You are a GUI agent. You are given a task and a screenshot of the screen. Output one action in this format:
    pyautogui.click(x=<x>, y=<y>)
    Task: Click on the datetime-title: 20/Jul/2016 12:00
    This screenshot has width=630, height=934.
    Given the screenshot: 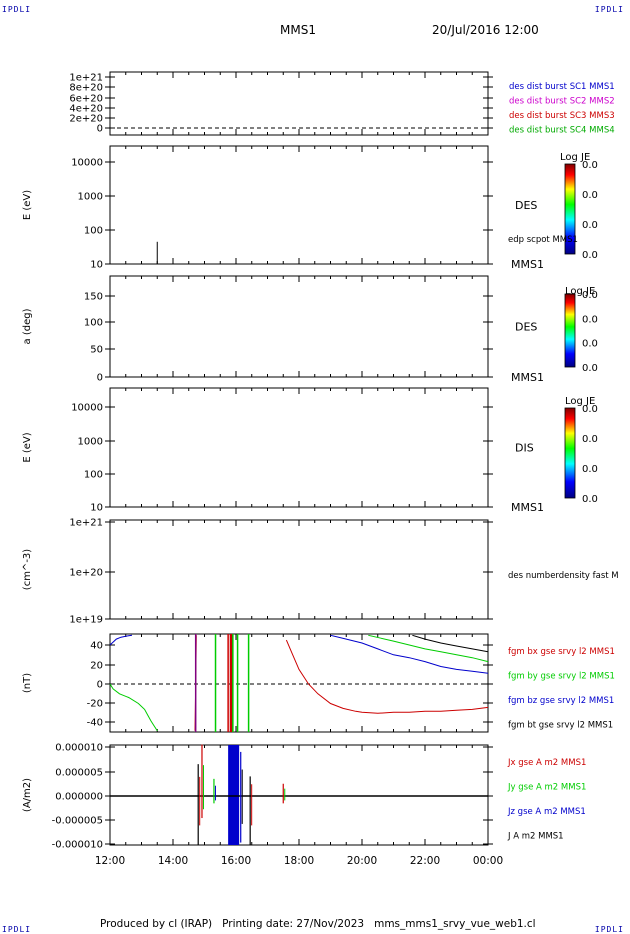 What is the action you would take?
    pyautogui.click(x=485, y=30)
    